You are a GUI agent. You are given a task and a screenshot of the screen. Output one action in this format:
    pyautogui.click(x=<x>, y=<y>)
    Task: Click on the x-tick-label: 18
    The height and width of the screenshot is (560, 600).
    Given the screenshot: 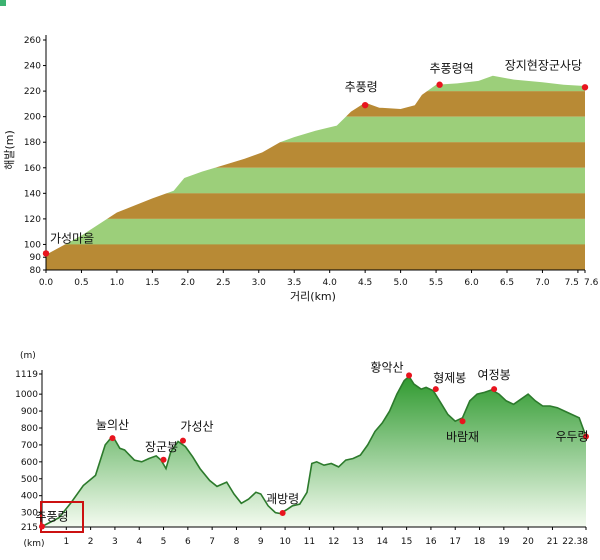 What is the action you would take?
    pyautogui.click(x=480, y=542)
    